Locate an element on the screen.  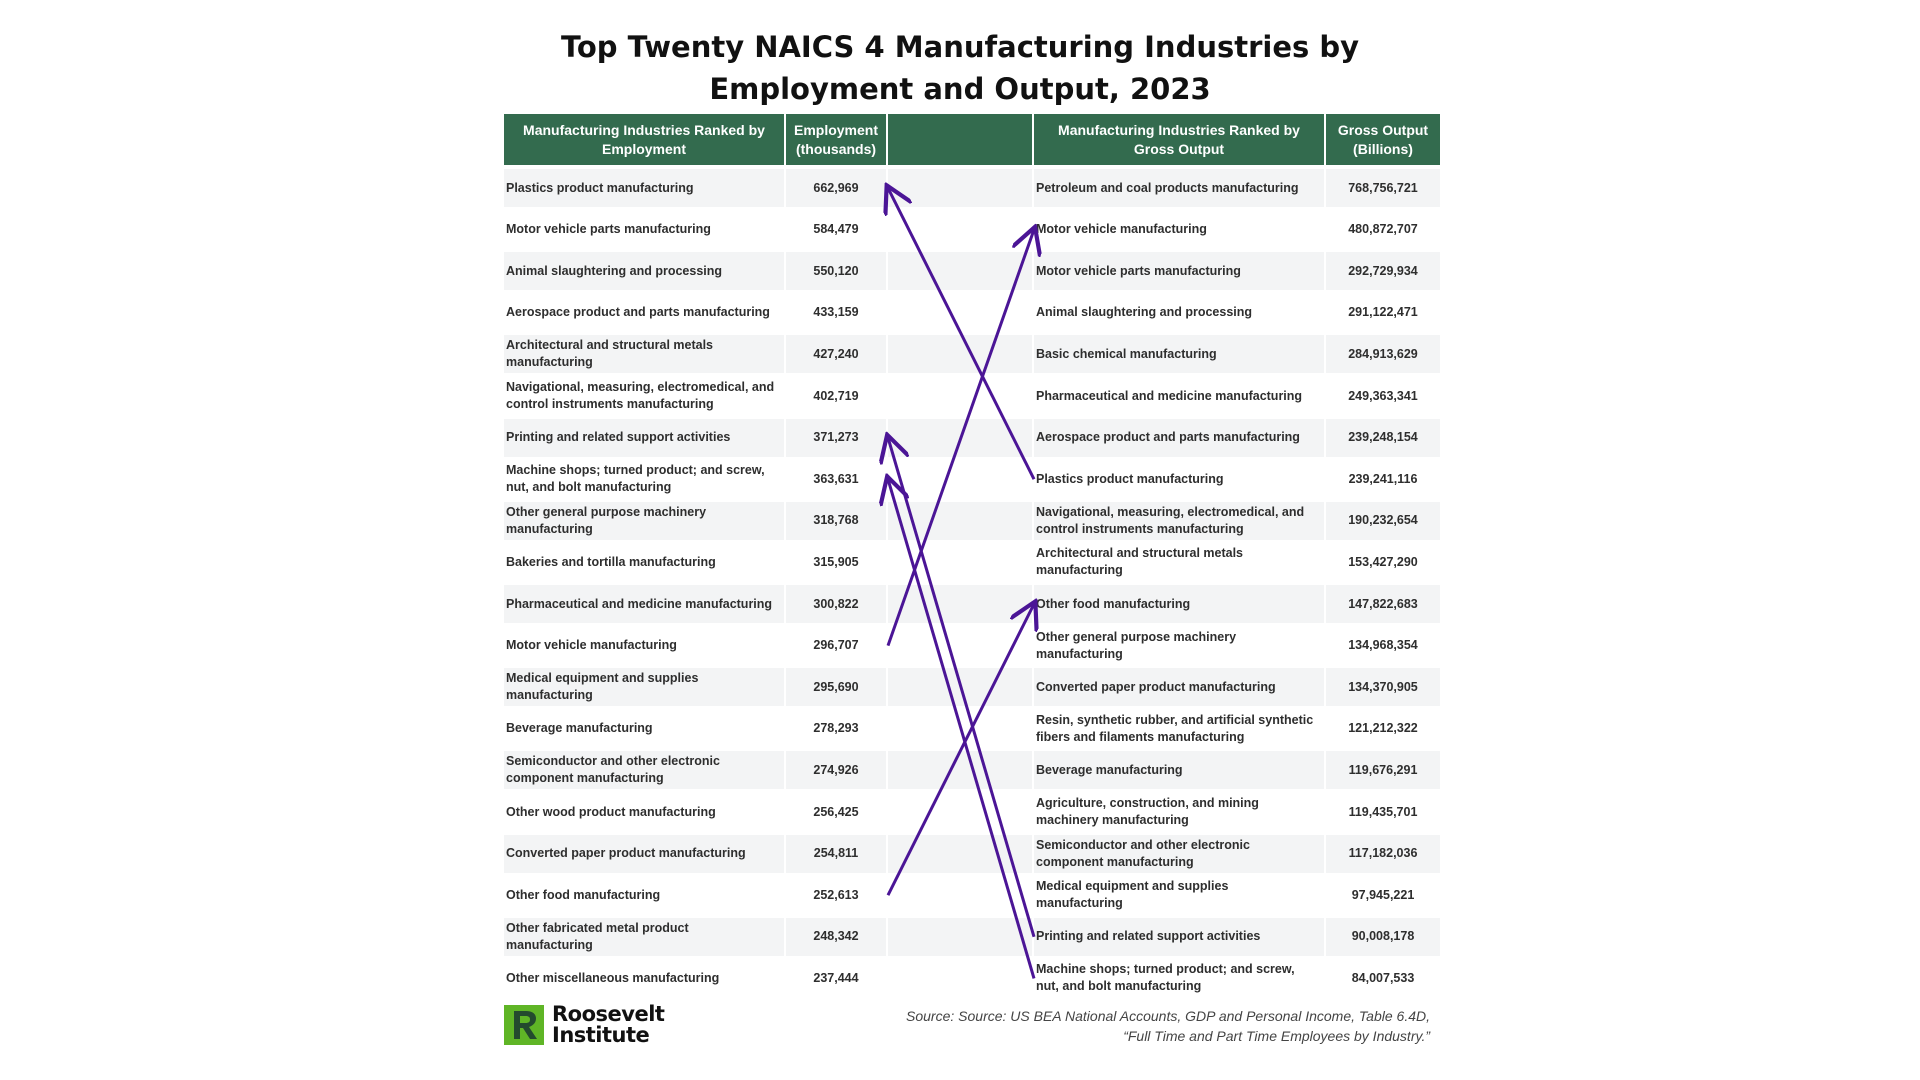
gross-output-value-cell: 292,729,934 is located at coordinates (1383, 271).